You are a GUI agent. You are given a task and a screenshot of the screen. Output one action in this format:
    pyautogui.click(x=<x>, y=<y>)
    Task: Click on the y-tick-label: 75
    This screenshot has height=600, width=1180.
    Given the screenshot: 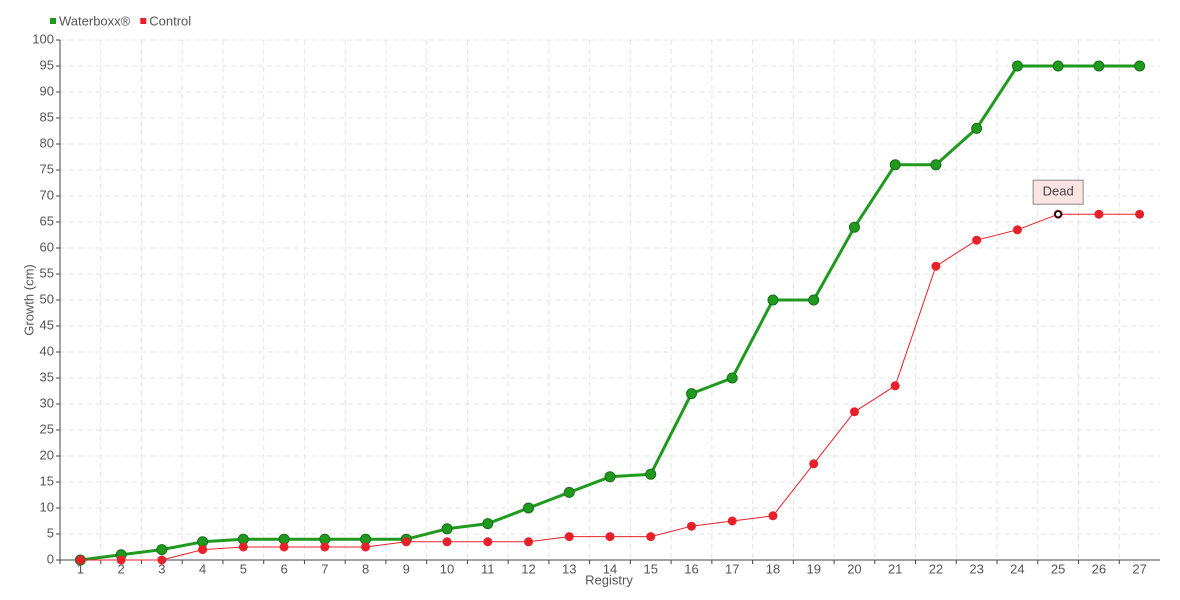 What is the action you would take?
    pyautogui.click(x=47, y=168)
    